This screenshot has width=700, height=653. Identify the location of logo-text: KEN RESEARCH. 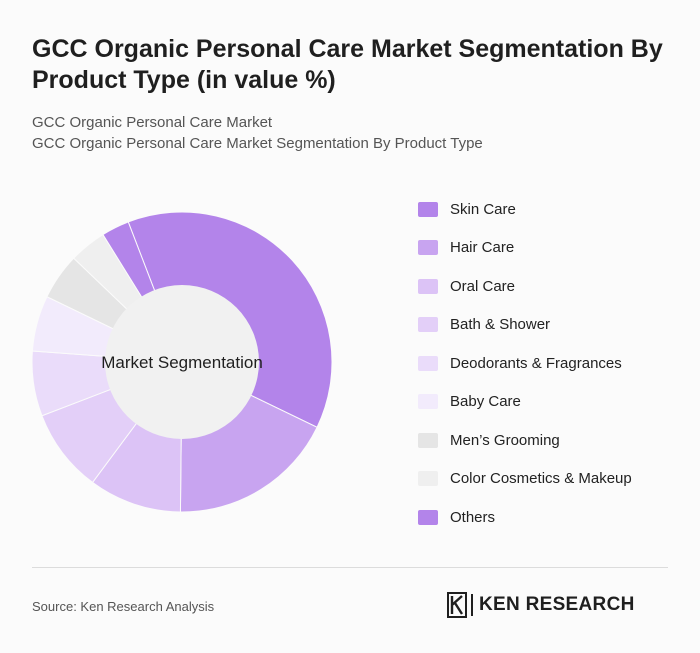
(557, 604).